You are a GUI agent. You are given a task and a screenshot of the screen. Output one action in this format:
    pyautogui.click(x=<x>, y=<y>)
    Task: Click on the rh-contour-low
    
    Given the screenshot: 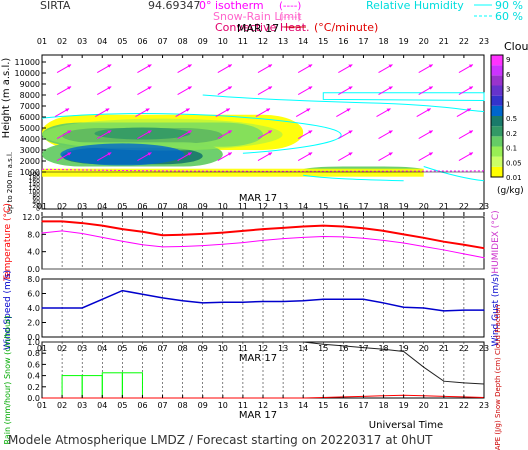 What is the action you would take?
    pyautogui.click(x=454, y=174)
    